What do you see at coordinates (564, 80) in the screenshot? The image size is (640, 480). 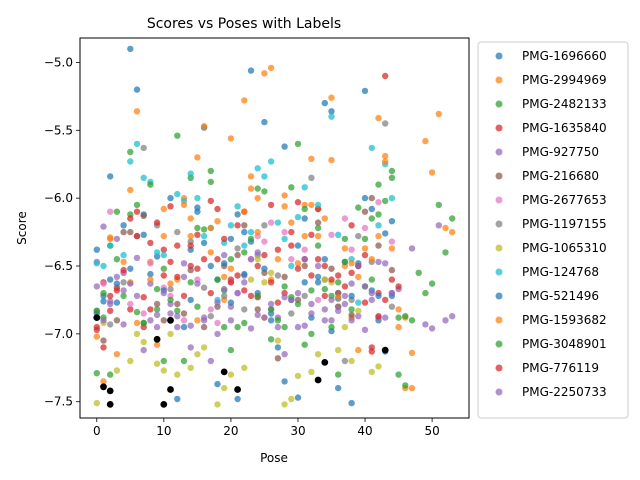 I see `legend-label-1: PMG-2994969` at bounding box center [564, 80].